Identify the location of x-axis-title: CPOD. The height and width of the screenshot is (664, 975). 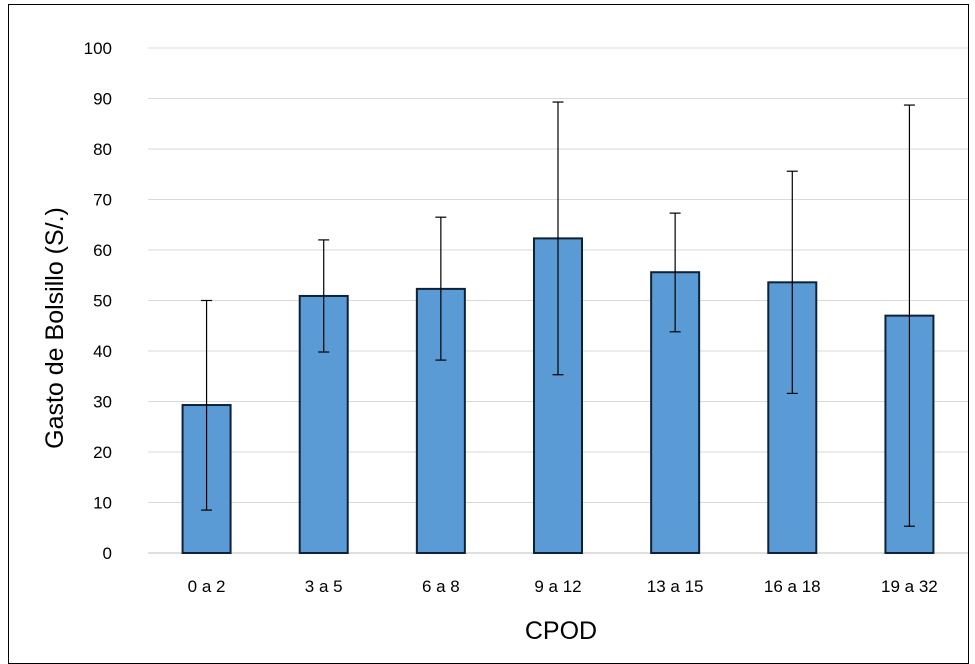
(561, 631).